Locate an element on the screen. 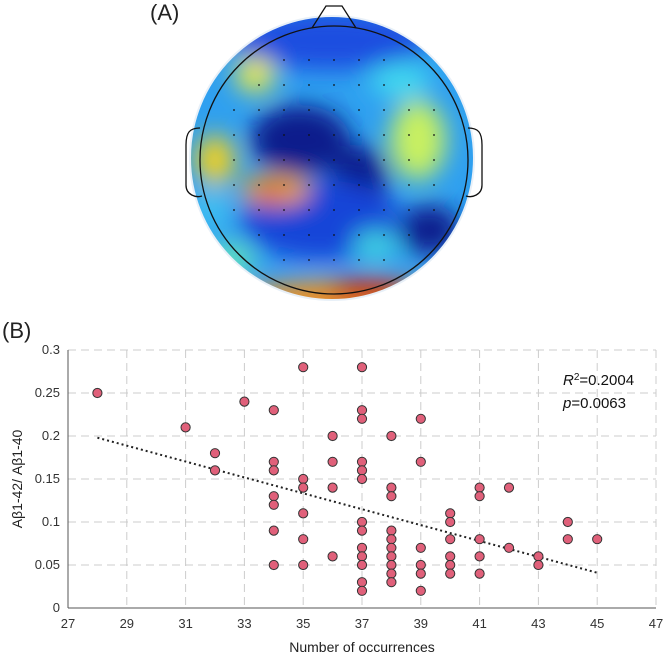 The width and height of the screenshot is (667, 657). y-tick-label: 0 is located at coordinates (56, 607).